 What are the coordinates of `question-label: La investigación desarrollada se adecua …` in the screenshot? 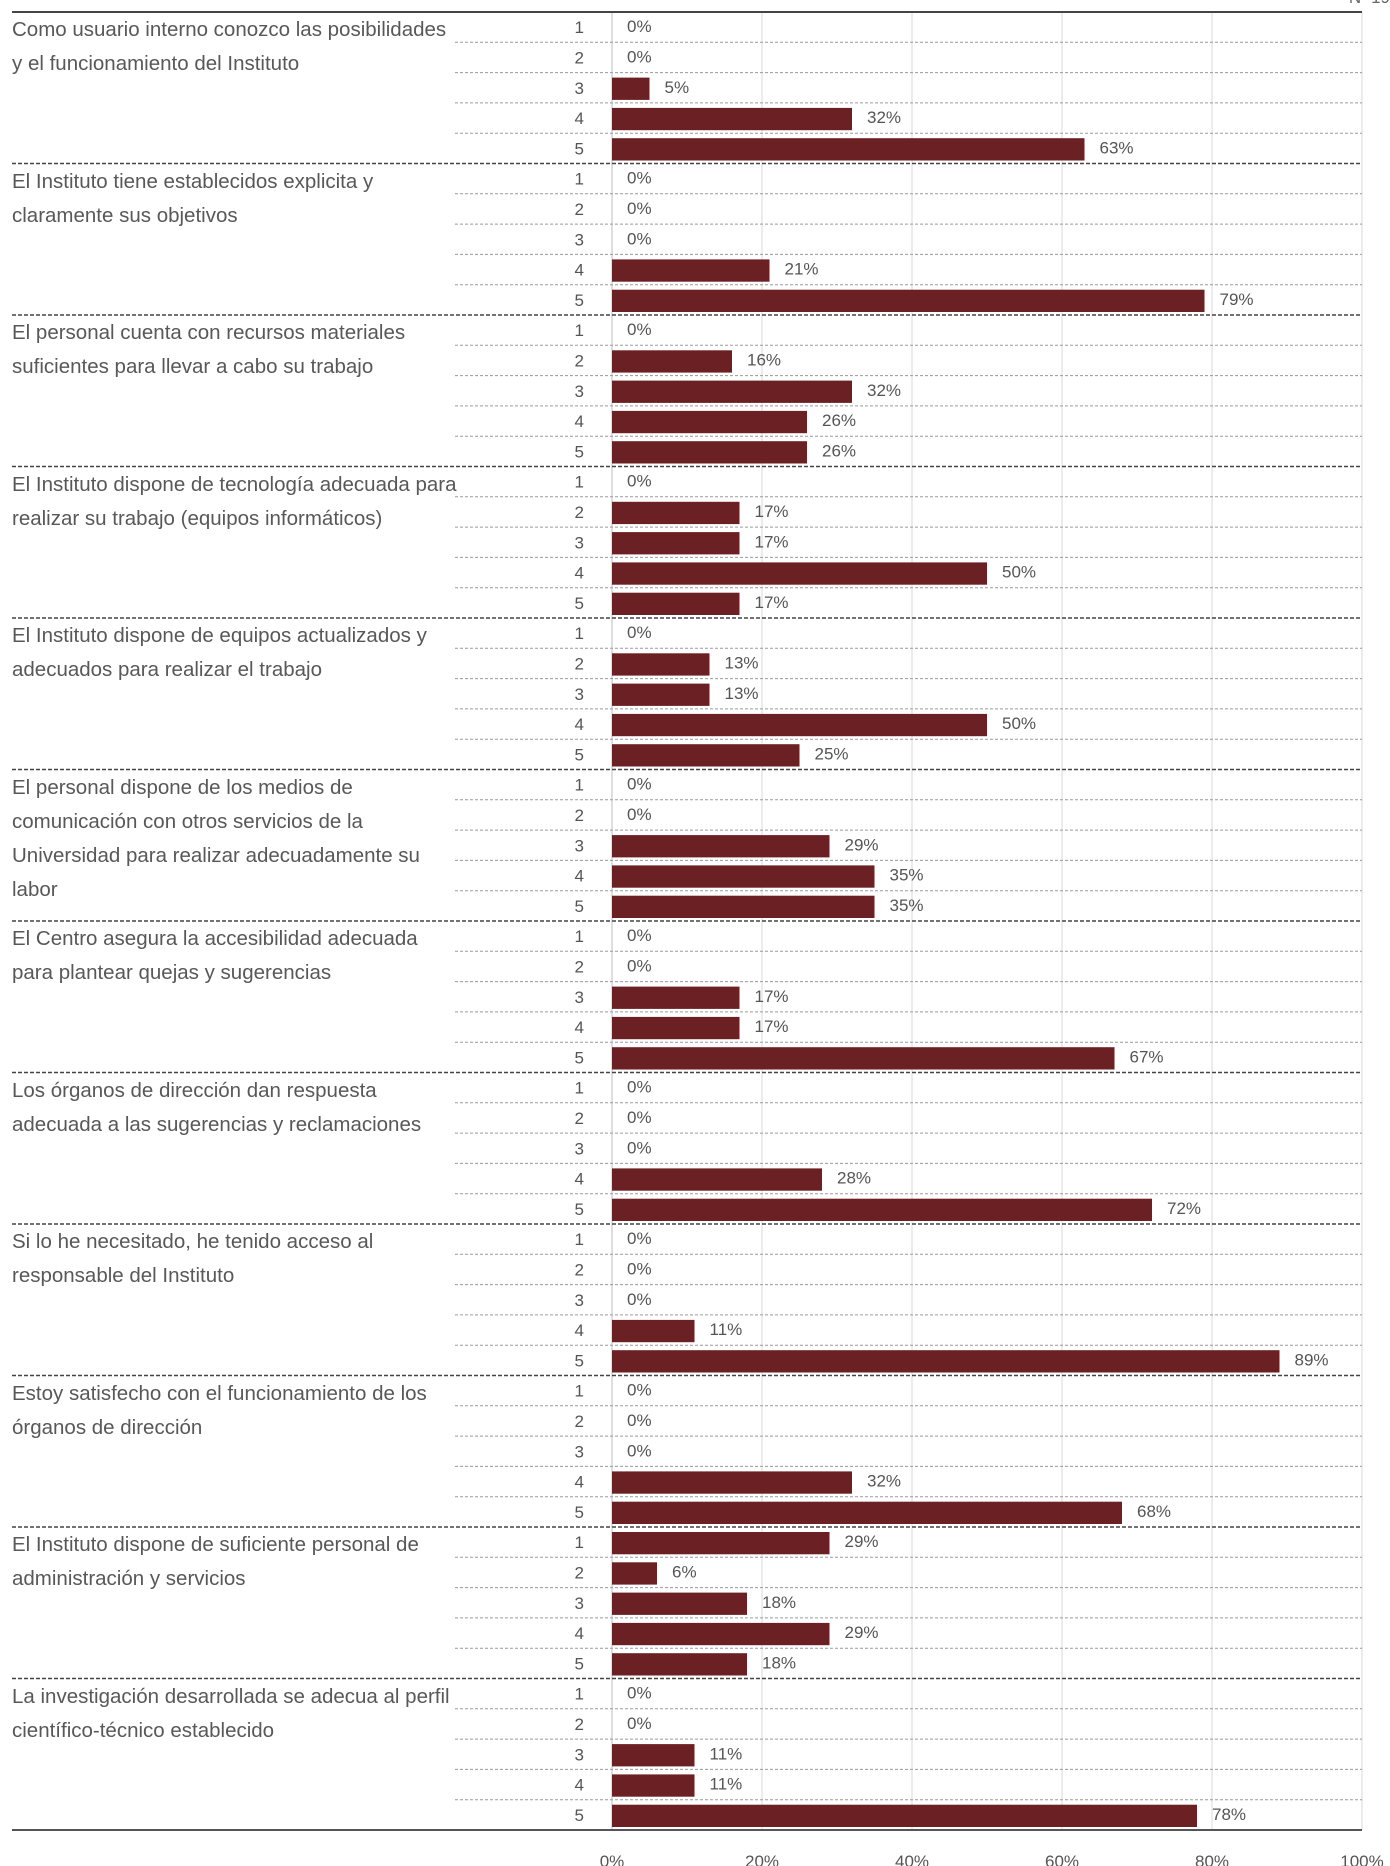 It's located at (231, 1713).